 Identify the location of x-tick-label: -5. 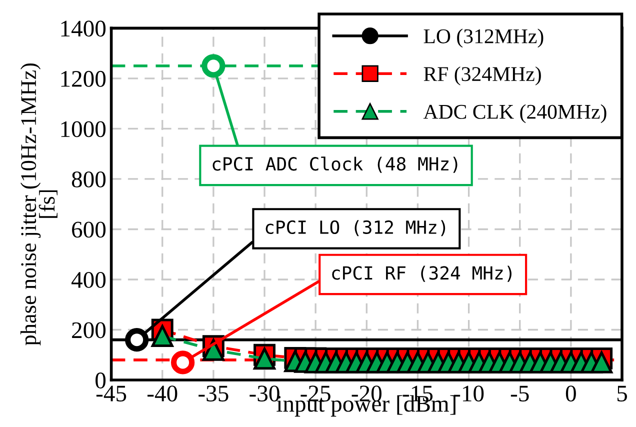
(519, 394).